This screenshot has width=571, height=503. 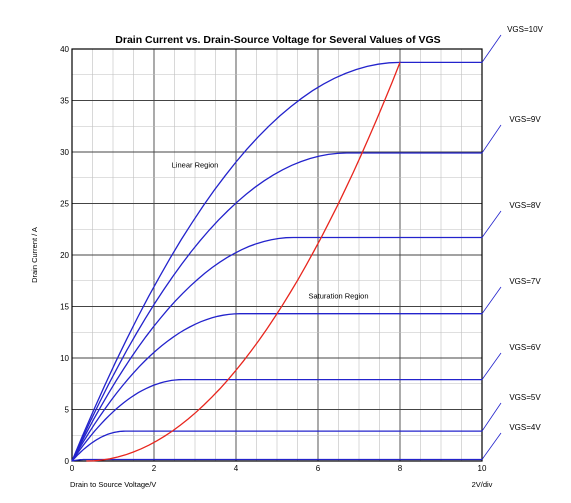 I want to click on y-tick-label: 25, so click(x=64, y=204).